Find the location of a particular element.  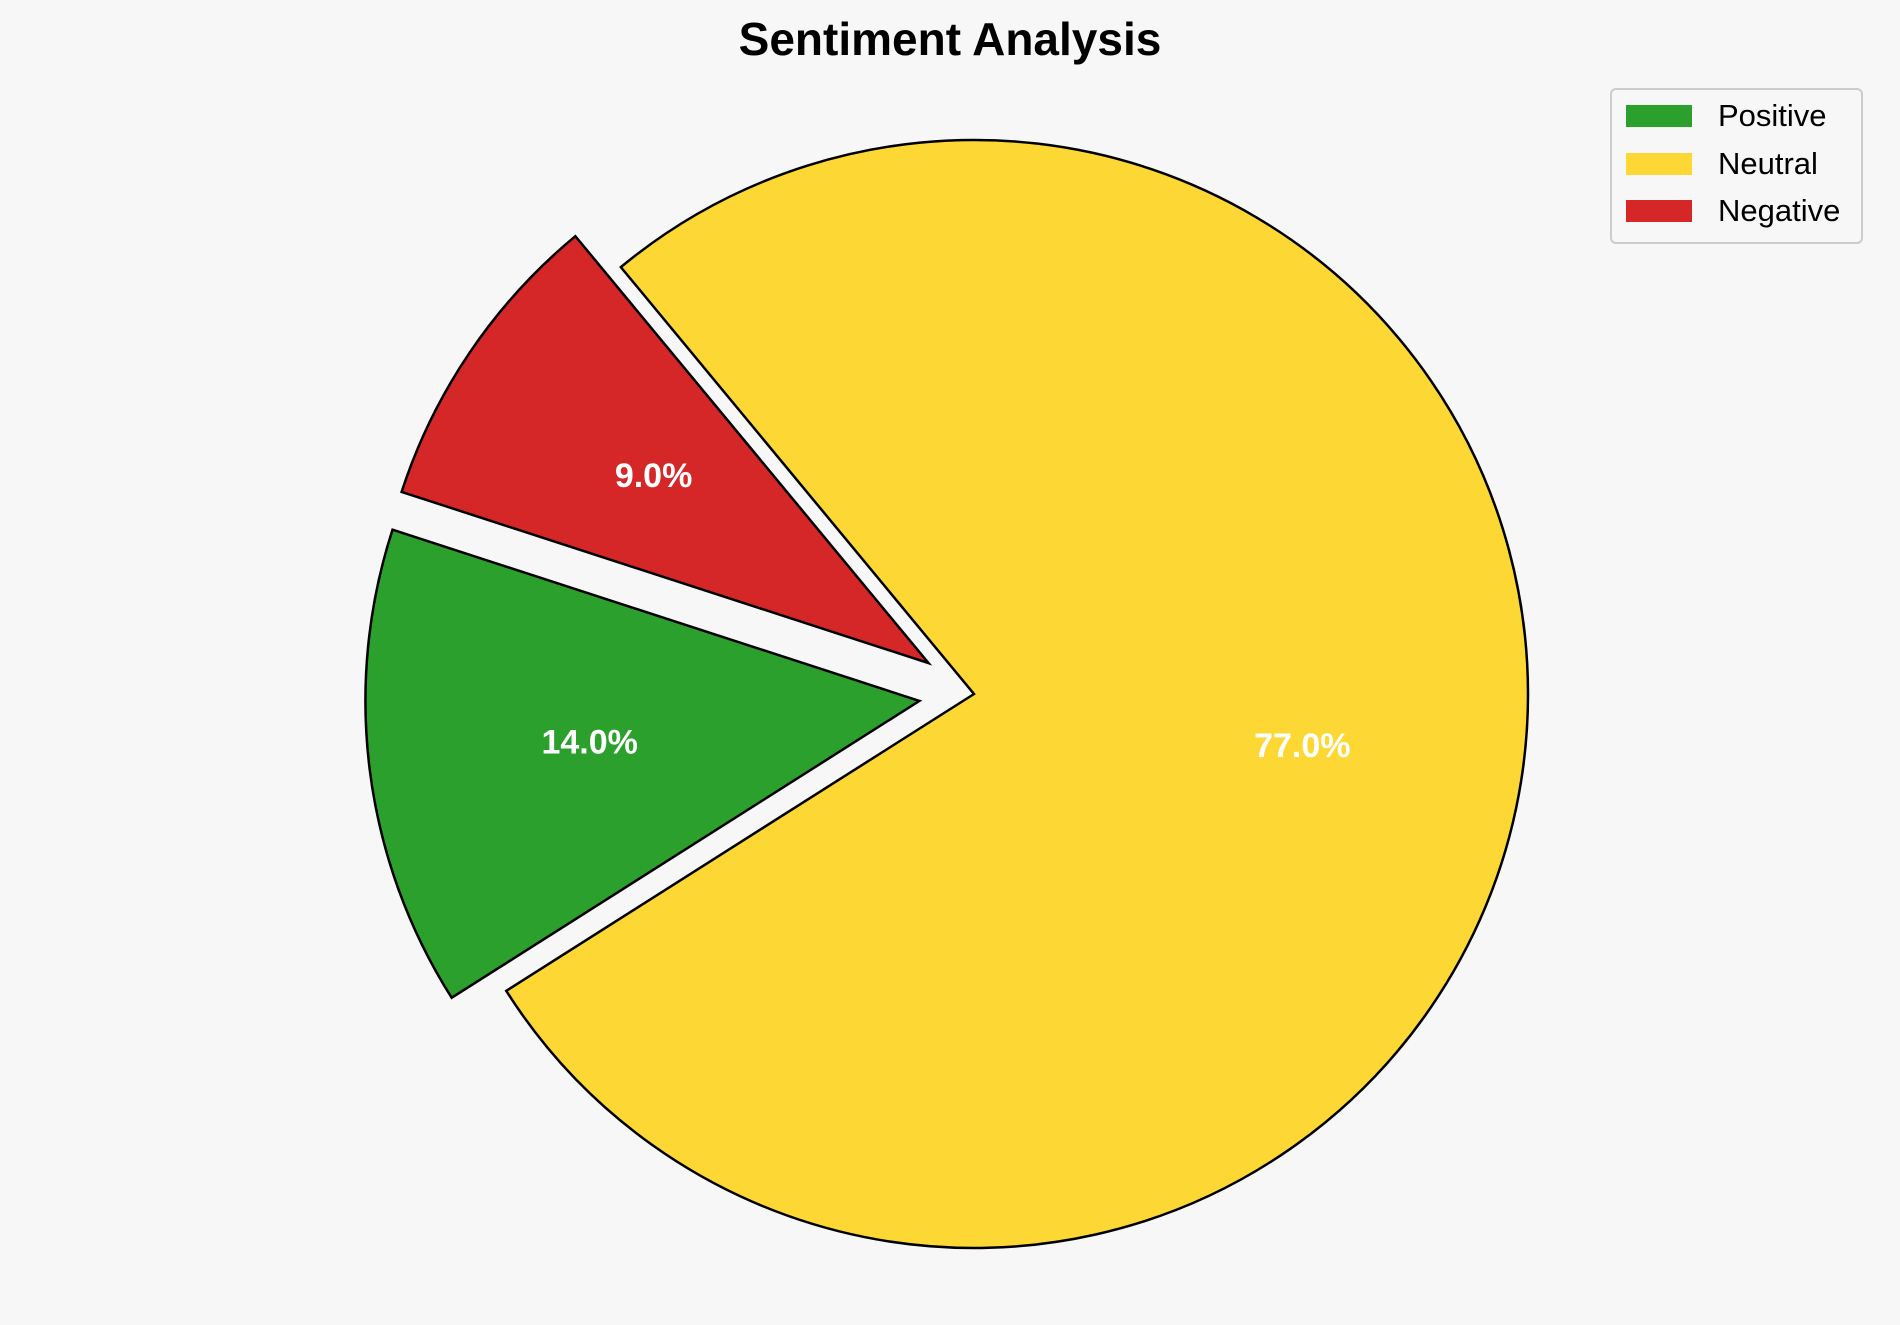

pie-slice-labels: 14.0% 77.0% 9.0% is located at coordinates (945, 611).